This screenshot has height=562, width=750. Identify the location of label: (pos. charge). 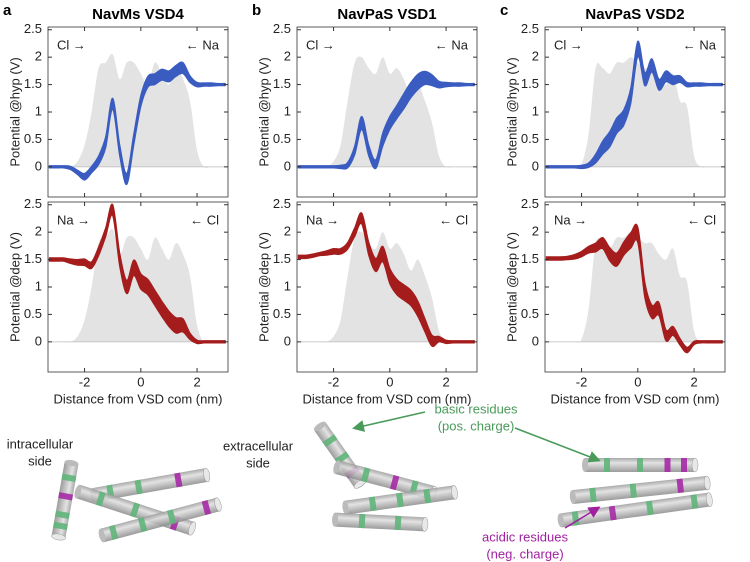
(476, 425).